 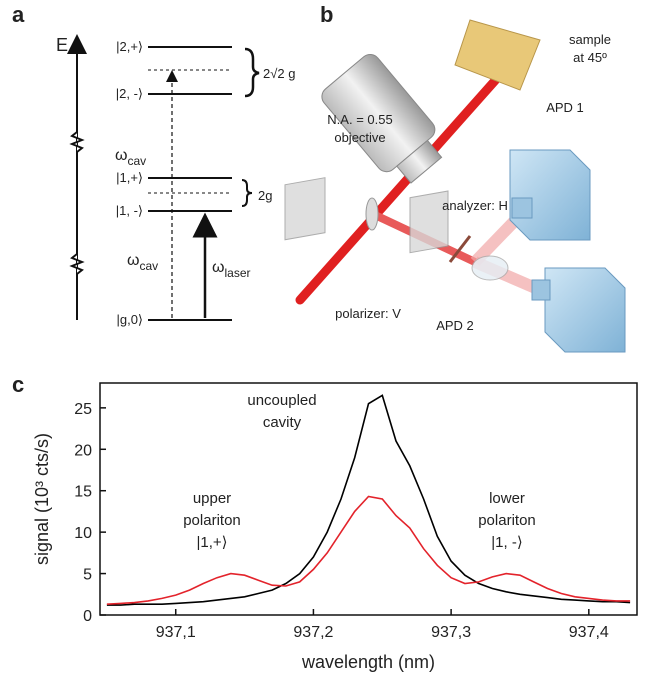 What do you see at coordinates (62, 45) in the screenshot?
I see `energy-axis-label: E` at bounding box center [62, 45].